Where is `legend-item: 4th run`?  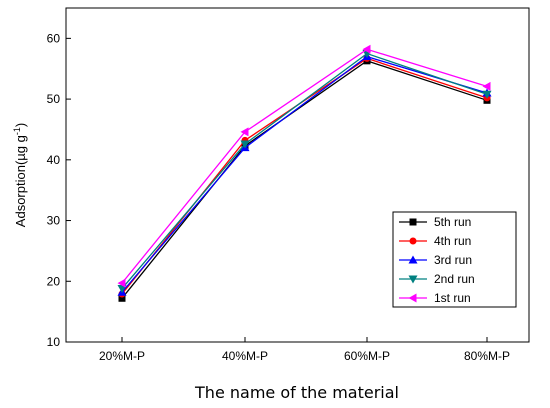 legend-item: 4th run is located at coordinates (435, 241).